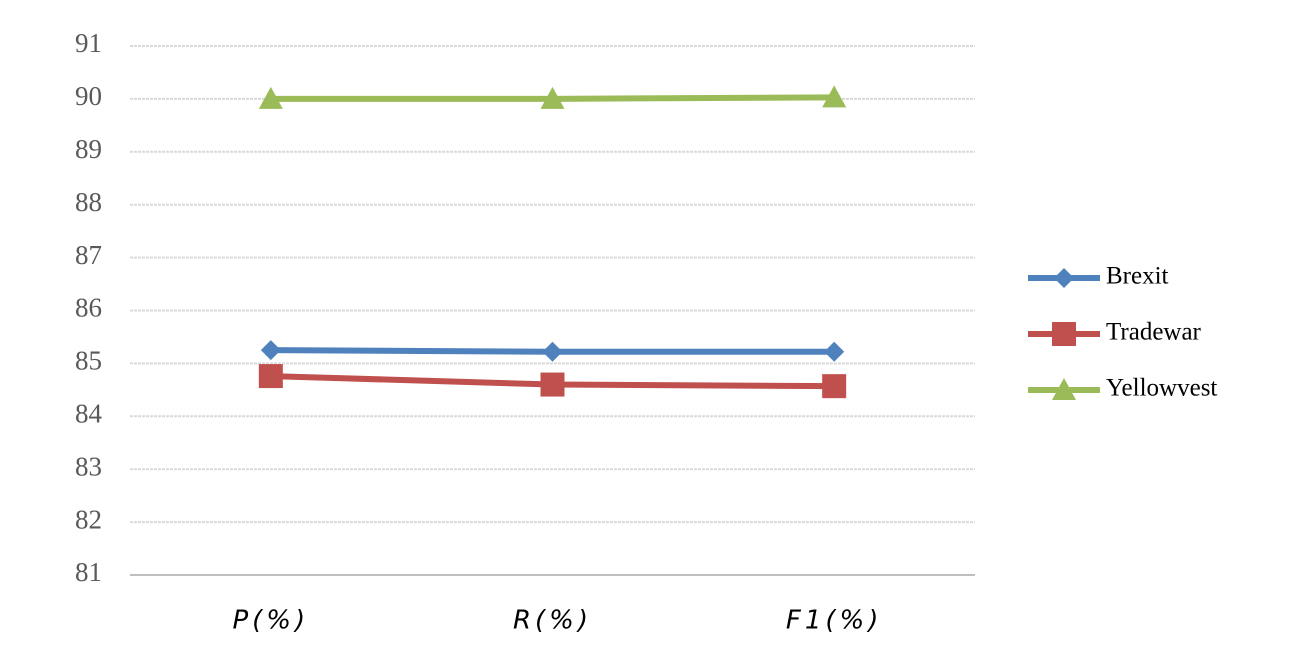  What do you see at coordinates (88, 572) in the screenshot?
I see `y-tick-label: 81` at bounding box center [88, 572].